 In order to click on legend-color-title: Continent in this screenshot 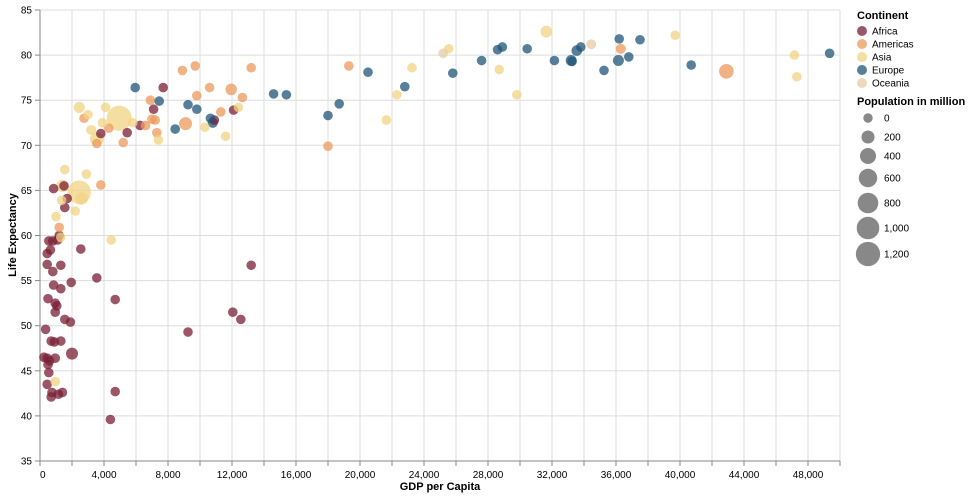, I will do `click(883, 16)`.